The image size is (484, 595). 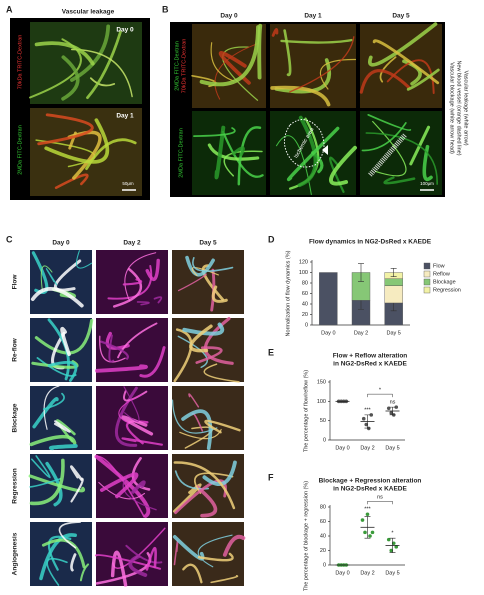 What do you see at coordinates (132, 243) in the screenshot?
I see `day-label: Day 2` at bounding box center [132, 243].